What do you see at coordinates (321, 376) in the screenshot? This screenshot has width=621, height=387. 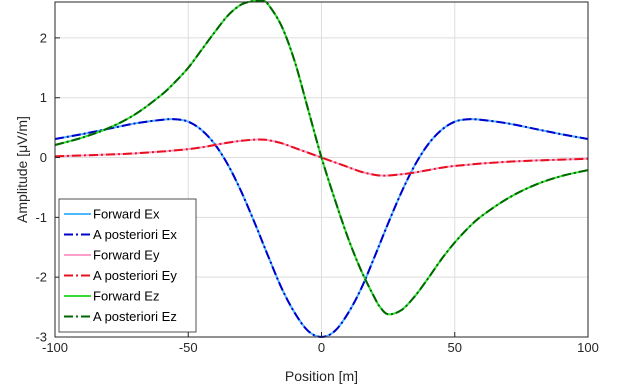 I see `x-axis-label: Position [m]` at bounding box center [321, 376].